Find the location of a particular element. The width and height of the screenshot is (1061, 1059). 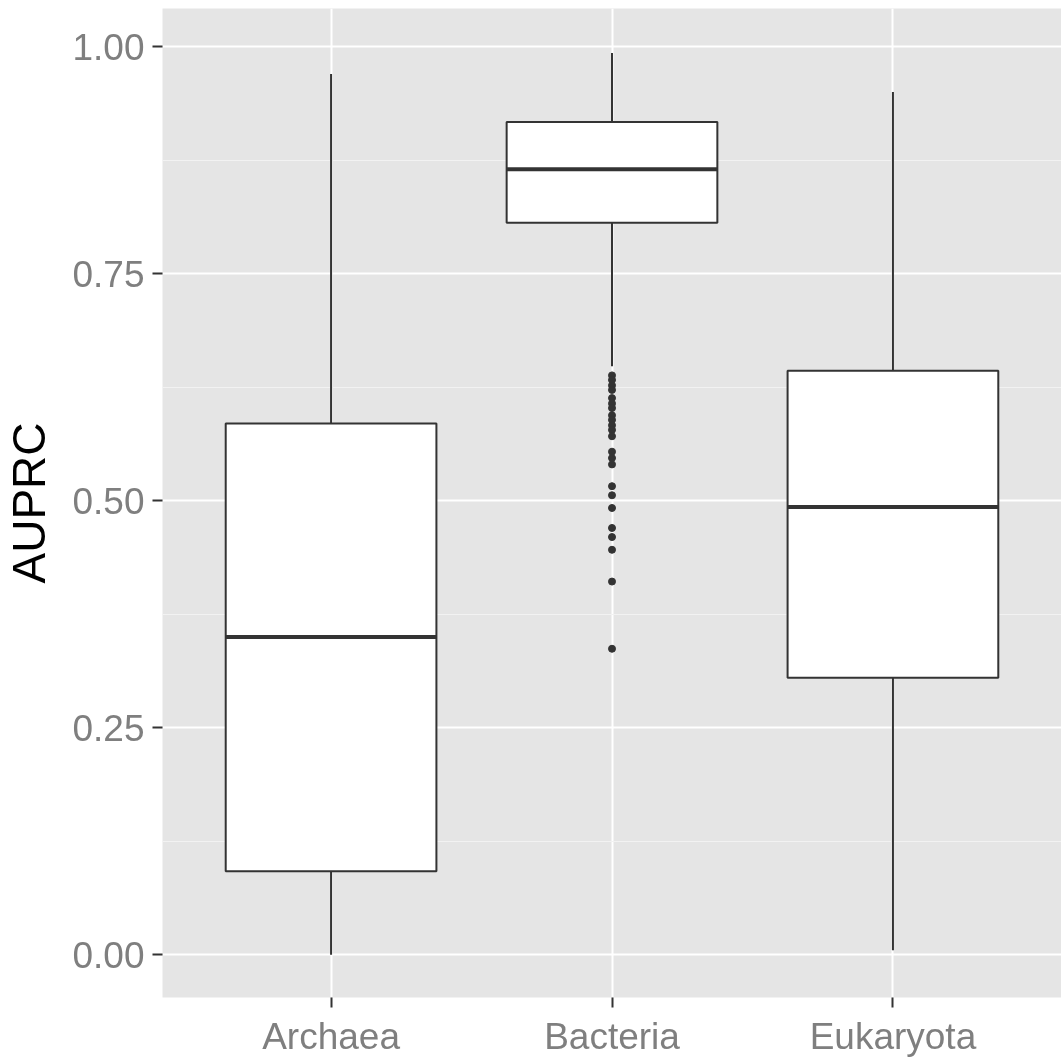

y-tick-label: 0.25 is located at coordinates (108, 728).